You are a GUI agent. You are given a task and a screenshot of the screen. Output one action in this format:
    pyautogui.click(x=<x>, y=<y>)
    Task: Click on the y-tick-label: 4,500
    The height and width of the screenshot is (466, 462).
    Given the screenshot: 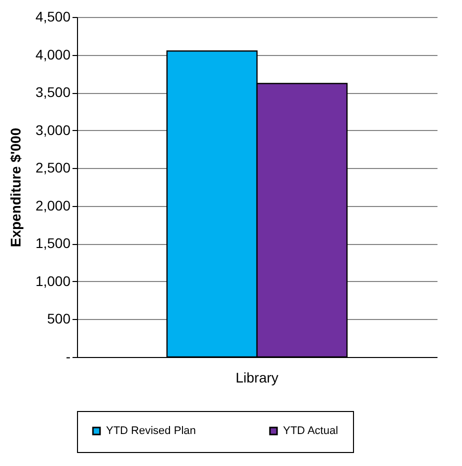 What is the action you would take?
    pyautogui.click(x=53, y=16)
    